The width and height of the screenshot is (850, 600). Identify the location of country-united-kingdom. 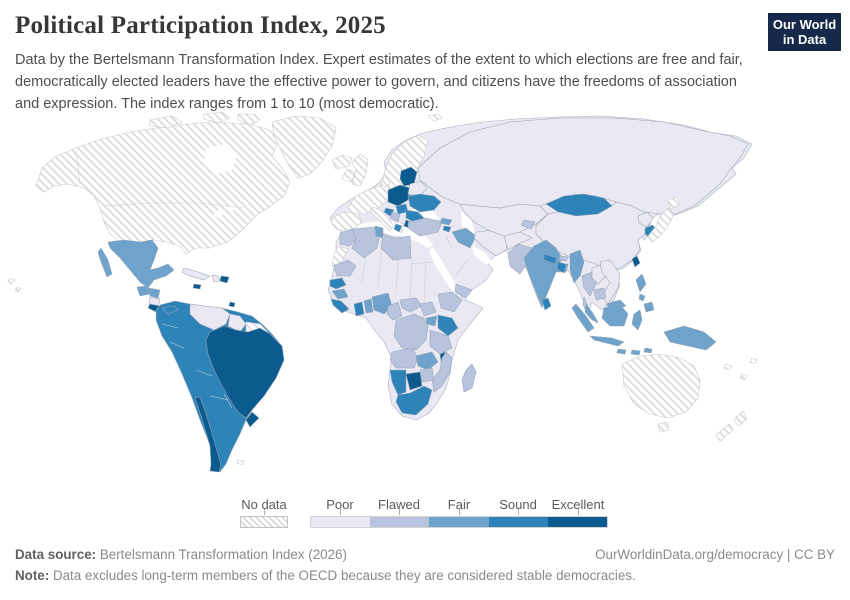
(360, 170).